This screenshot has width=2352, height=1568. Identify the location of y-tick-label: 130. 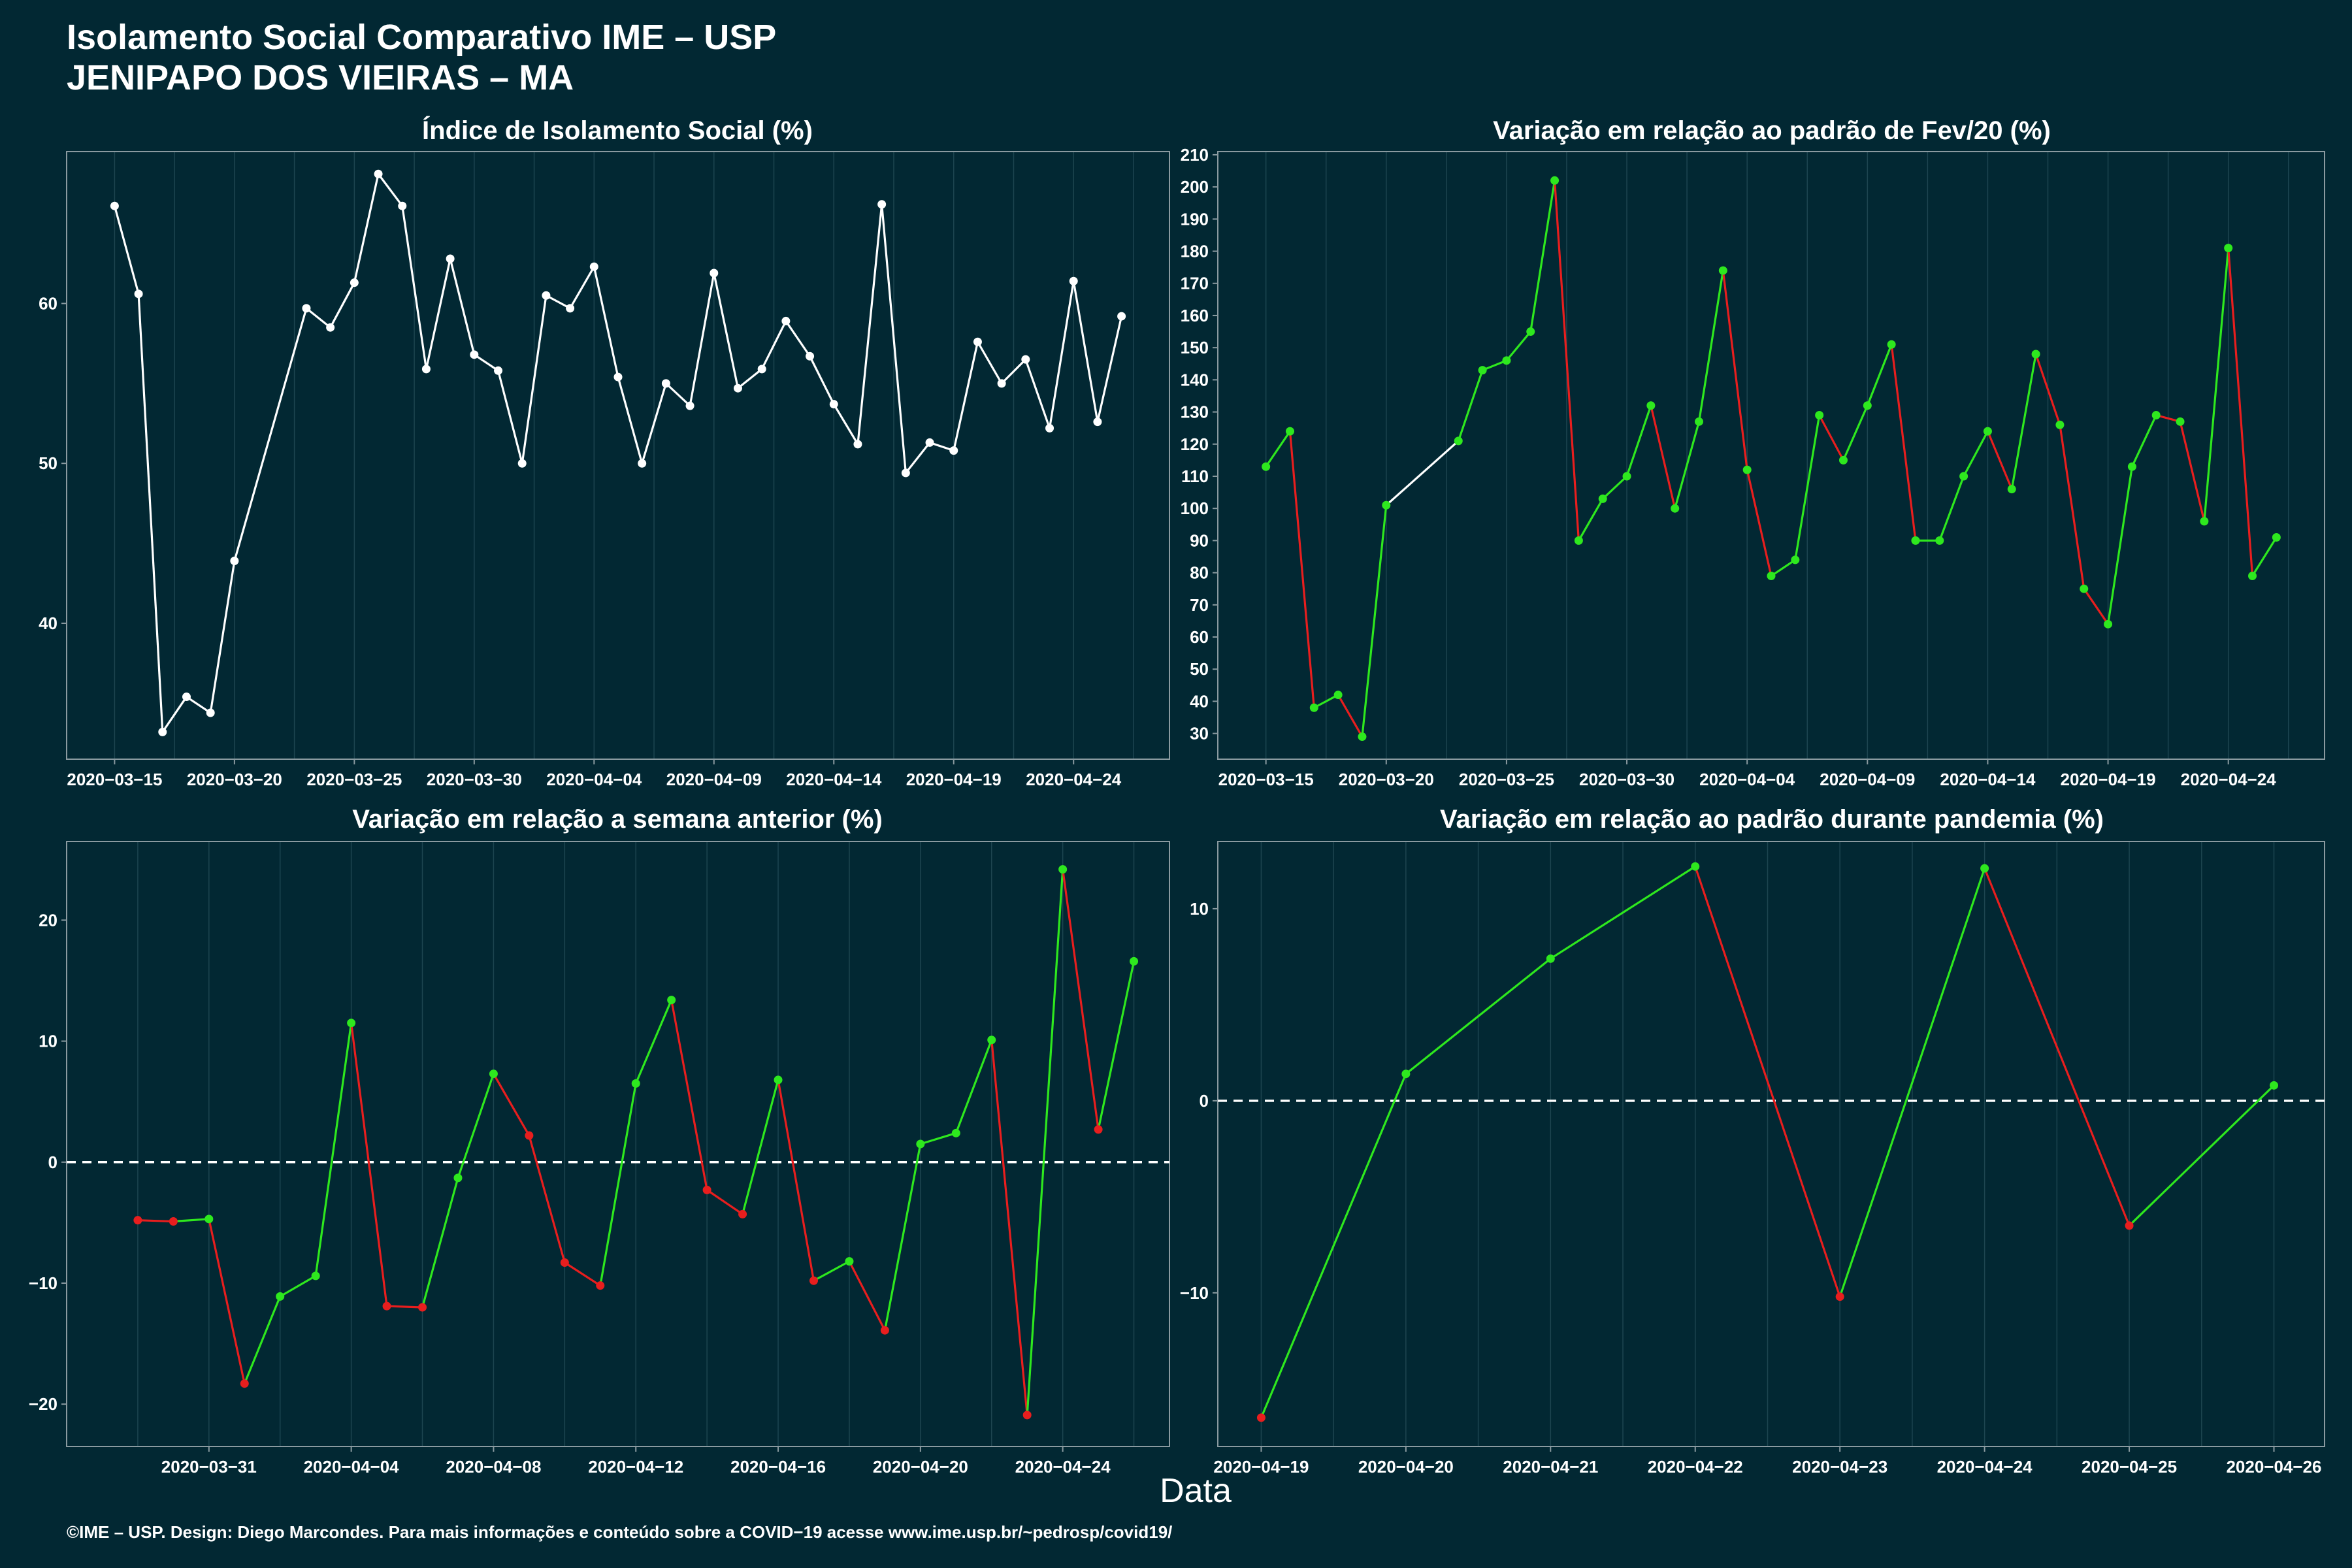
(1195, 412).